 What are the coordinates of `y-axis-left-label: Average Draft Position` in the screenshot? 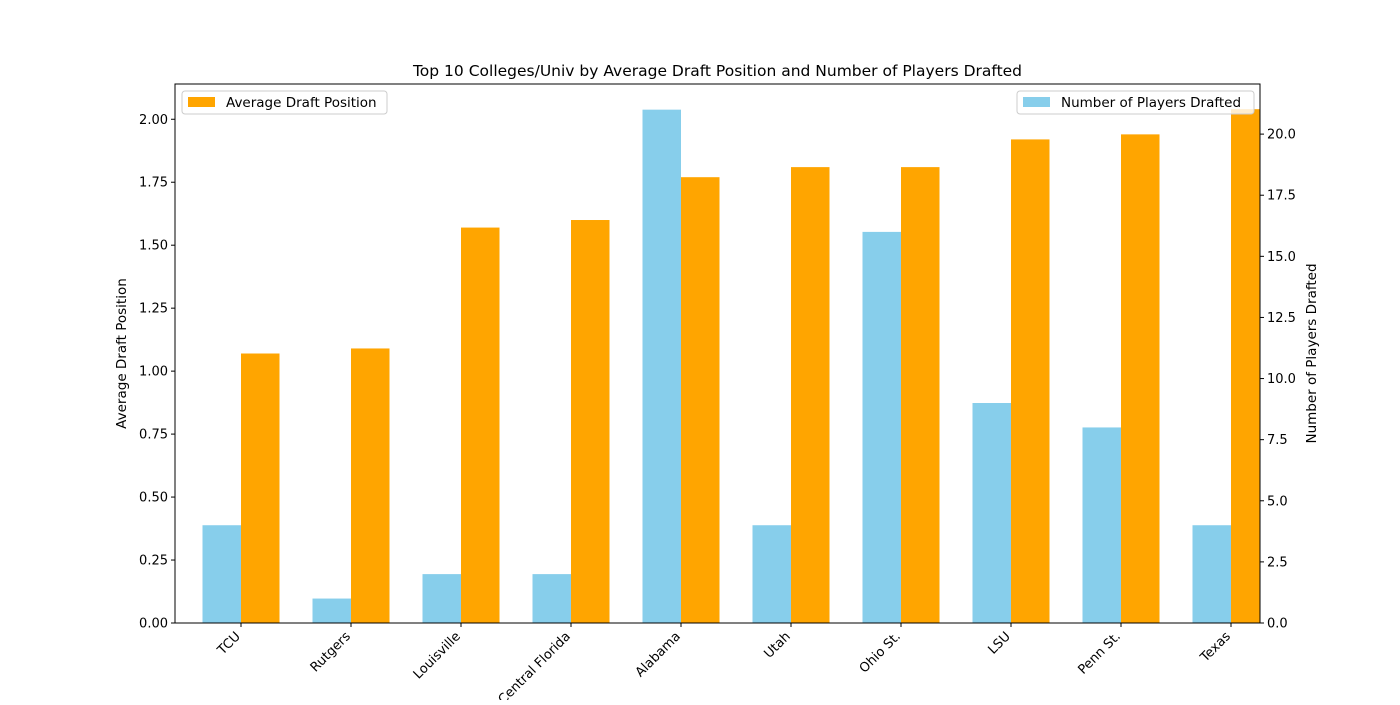 It's located at (122, 353).